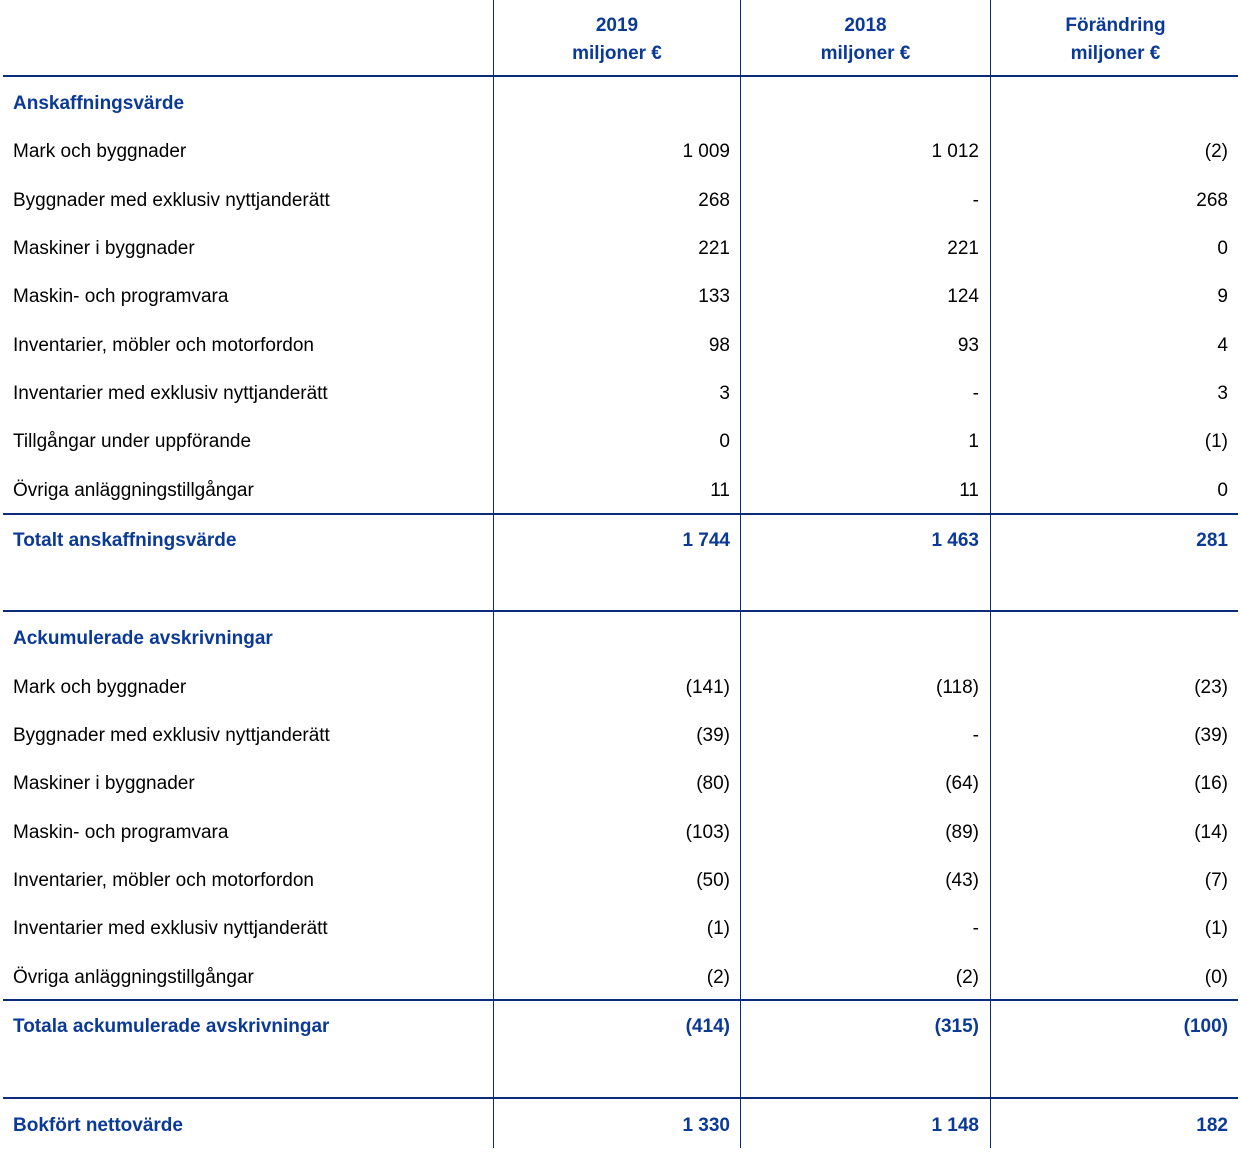 The height and width of the screenshot is (1154, 1240). Describe the element at coordinates (962, 783) in the screenshot. I see `value-2018: (64)` at that location.